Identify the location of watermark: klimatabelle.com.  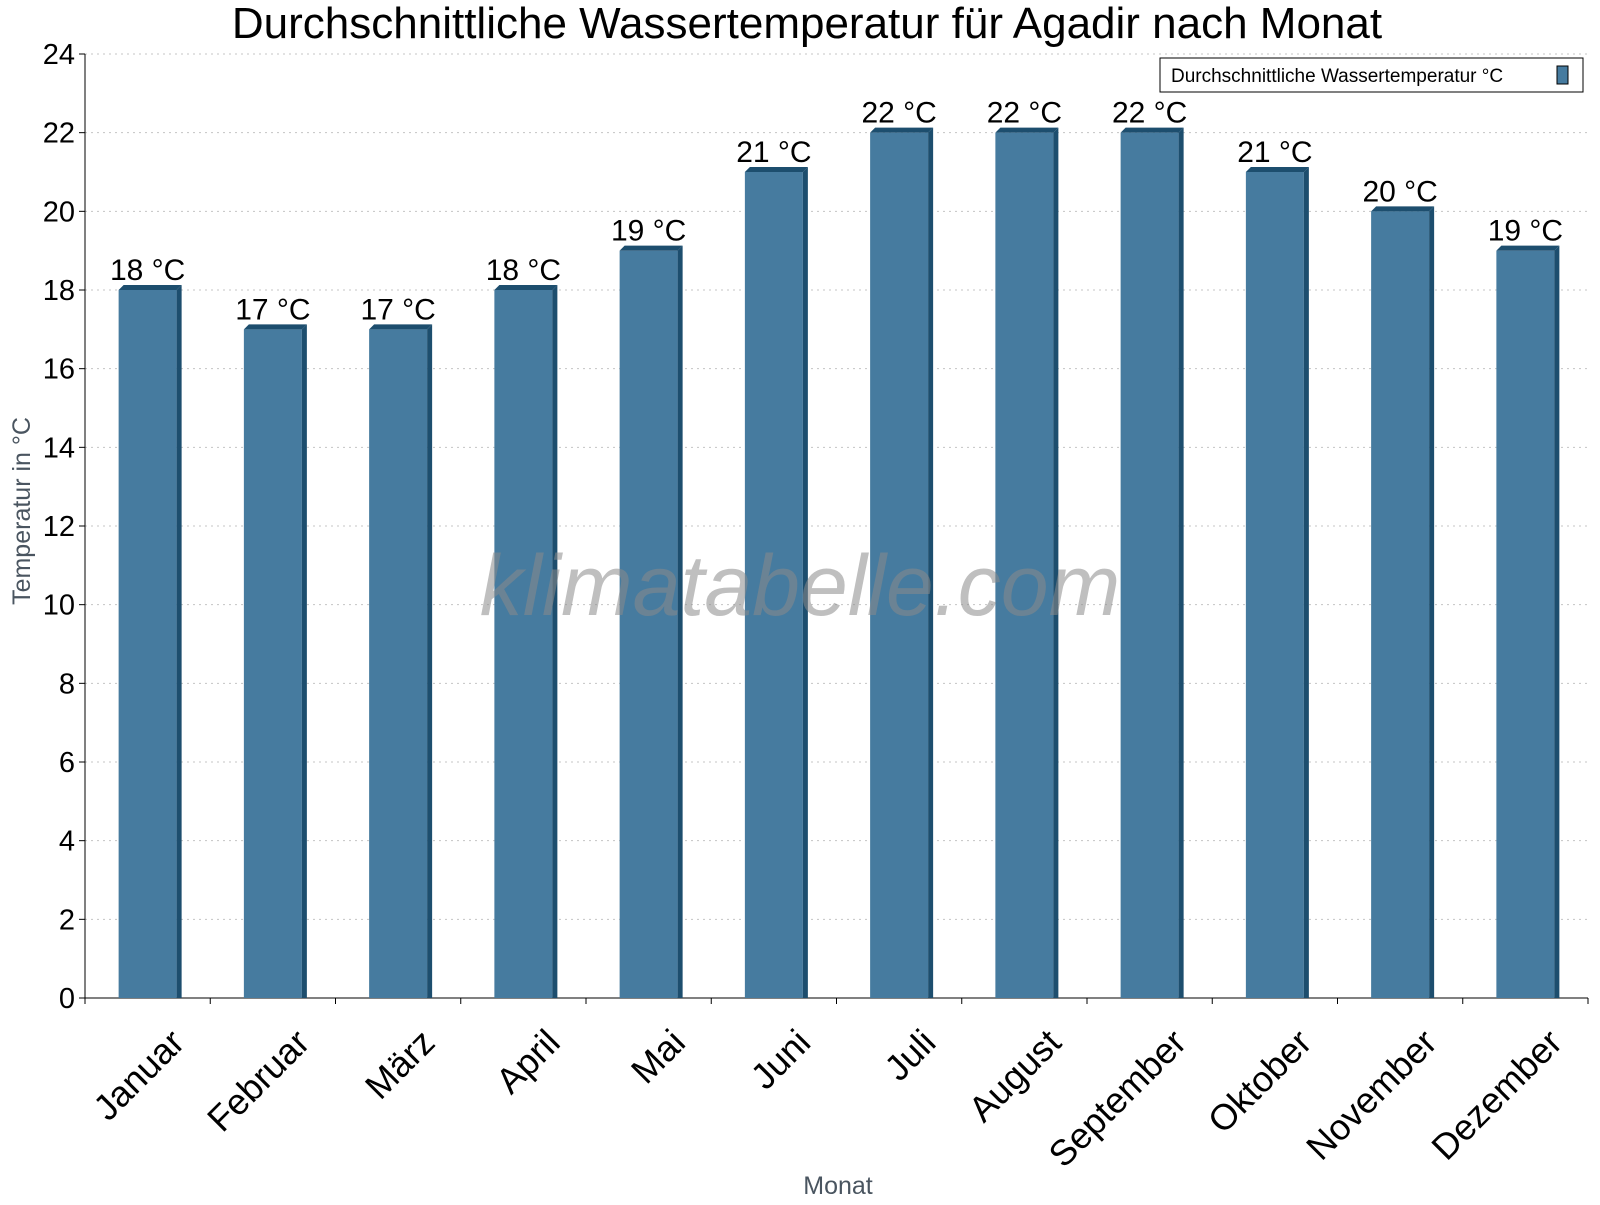
(800, 586).